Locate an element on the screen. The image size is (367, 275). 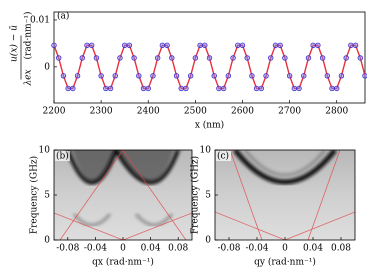
x-tick-label: 2300 is located at coordinates (101, 112).